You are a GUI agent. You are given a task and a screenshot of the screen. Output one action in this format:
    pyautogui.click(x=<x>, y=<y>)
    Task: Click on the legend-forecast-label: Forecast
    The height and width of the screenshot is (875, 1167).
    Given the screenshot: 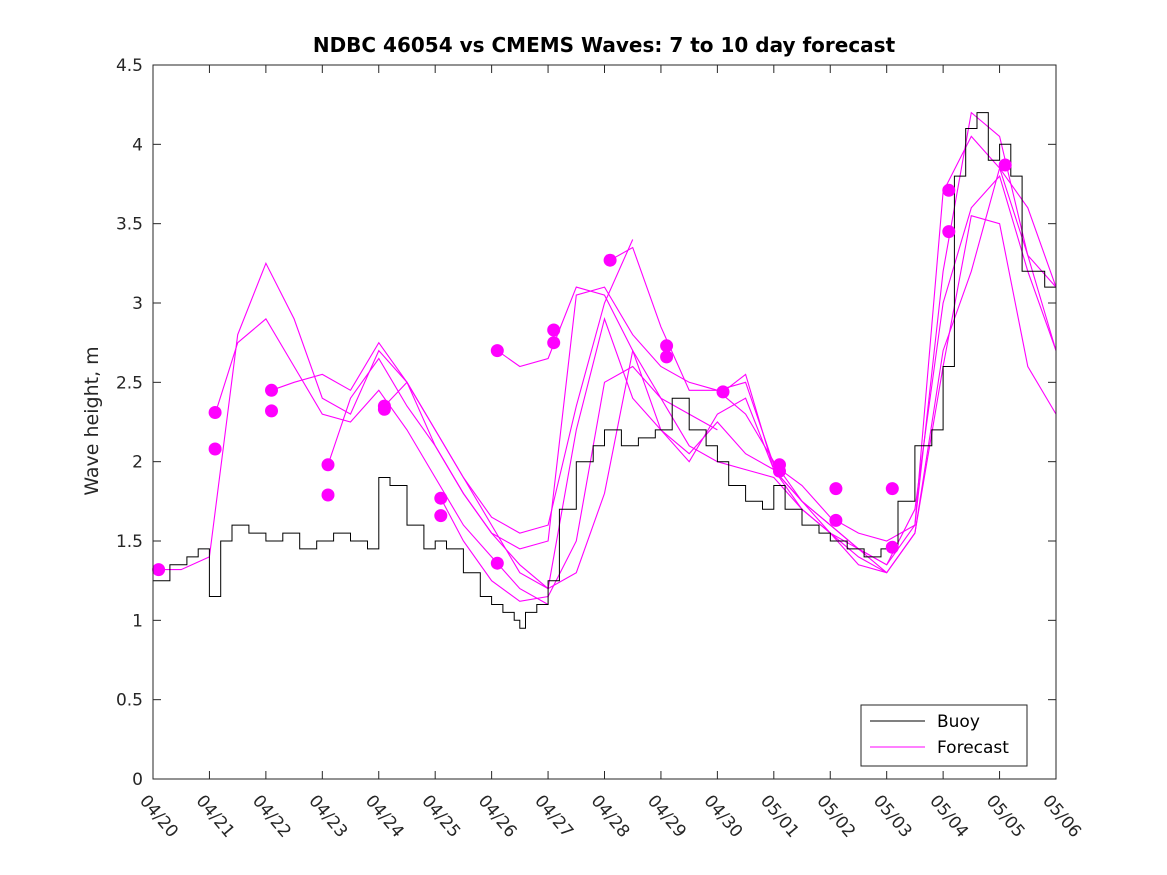 What is the action you would take?
    pyautogui.click(x=973, y=748)
    